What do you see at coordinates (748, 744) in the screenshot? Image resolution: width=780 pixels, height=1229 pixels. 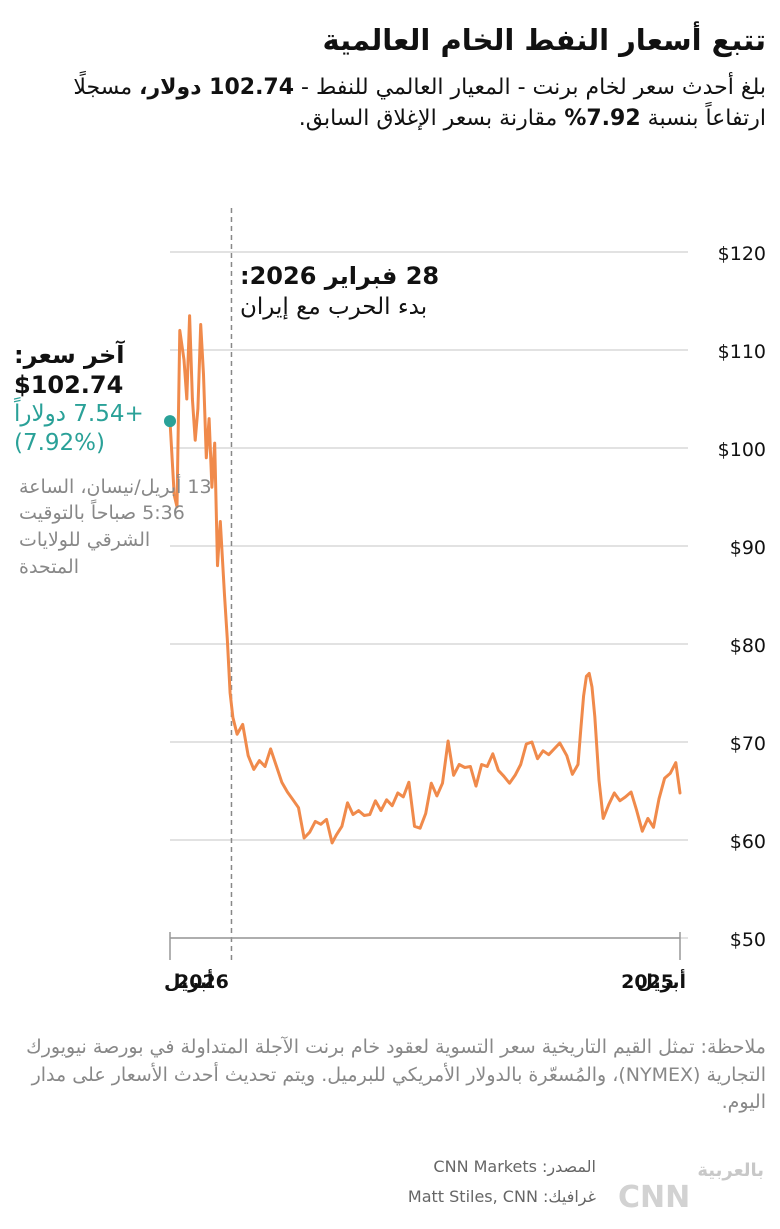 I see `y-tick-label-70: $70` at bounding box center [748, 744].